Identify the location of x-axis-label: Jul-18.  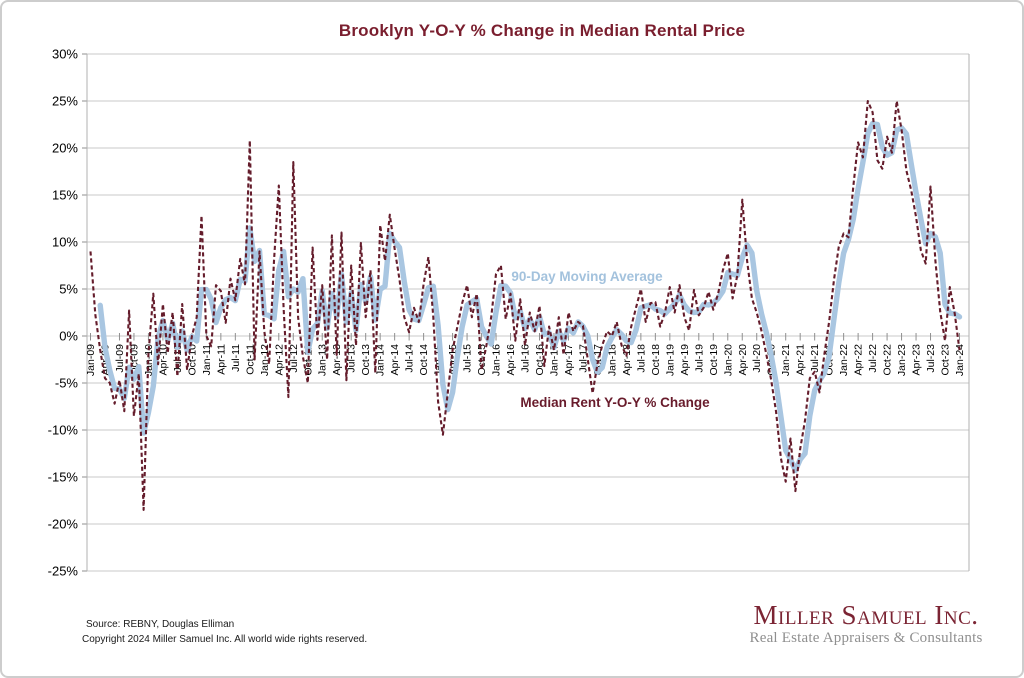
(641, 358).